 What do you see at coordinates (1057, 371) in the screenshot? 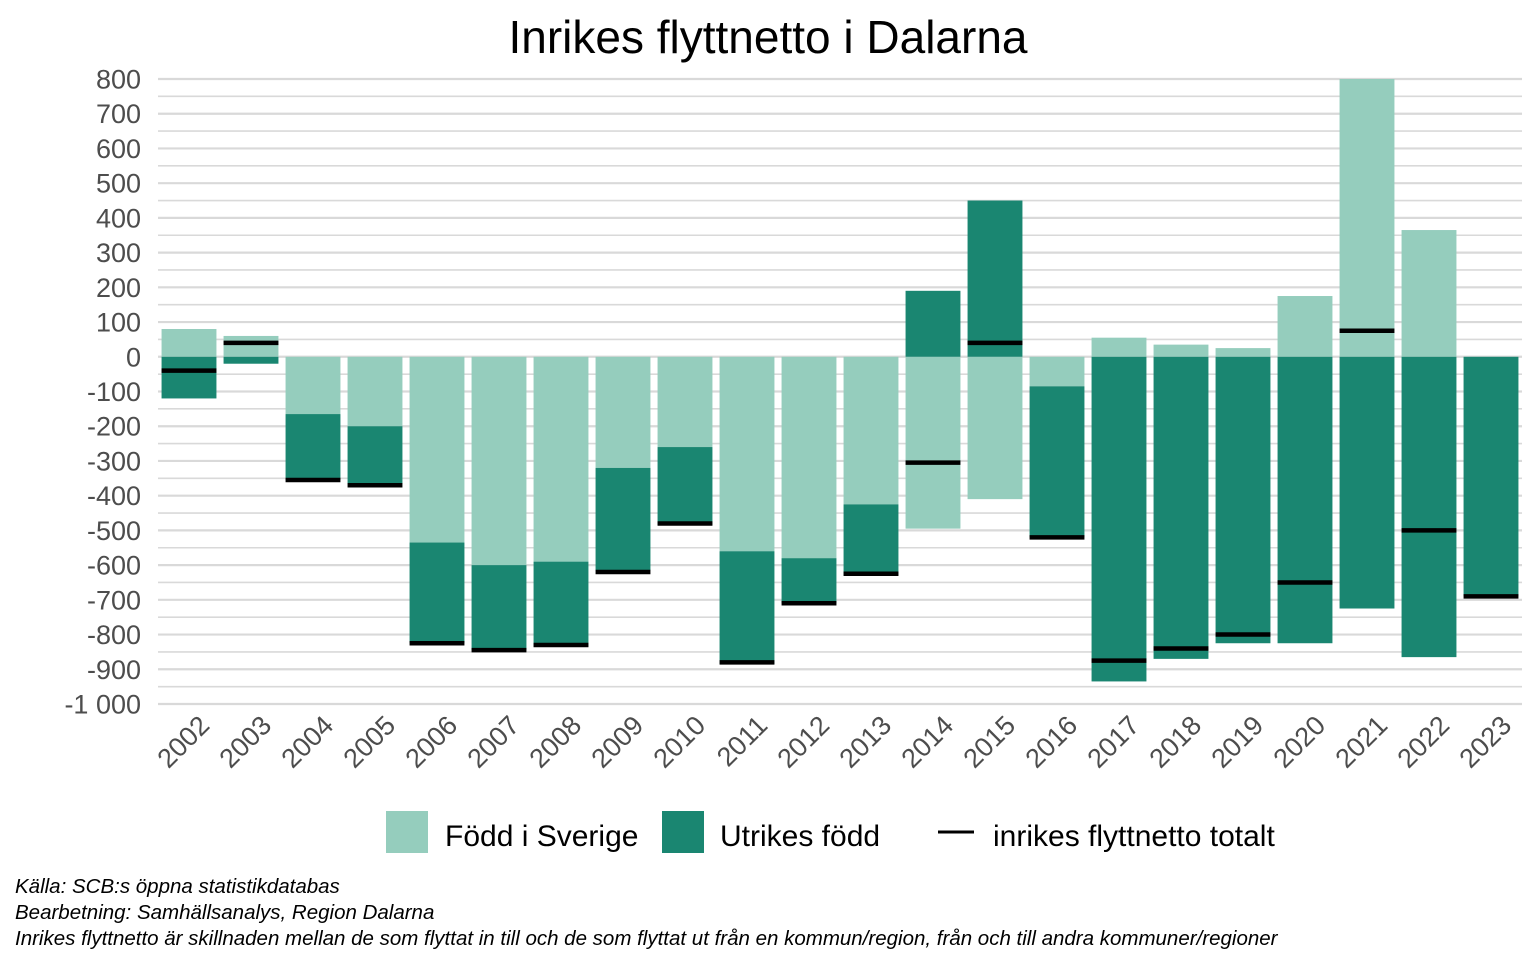
I see `bar-2016-fodd-i-sverige` at bounding box center [1057, 371].